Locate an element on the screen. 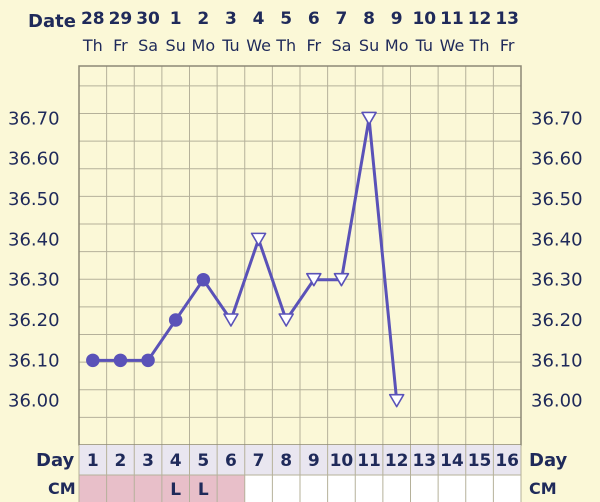 Image resolution: width=600 pixels, height=502 pixels. cm-row-label-left: CM is located at coordinates (62, 488).